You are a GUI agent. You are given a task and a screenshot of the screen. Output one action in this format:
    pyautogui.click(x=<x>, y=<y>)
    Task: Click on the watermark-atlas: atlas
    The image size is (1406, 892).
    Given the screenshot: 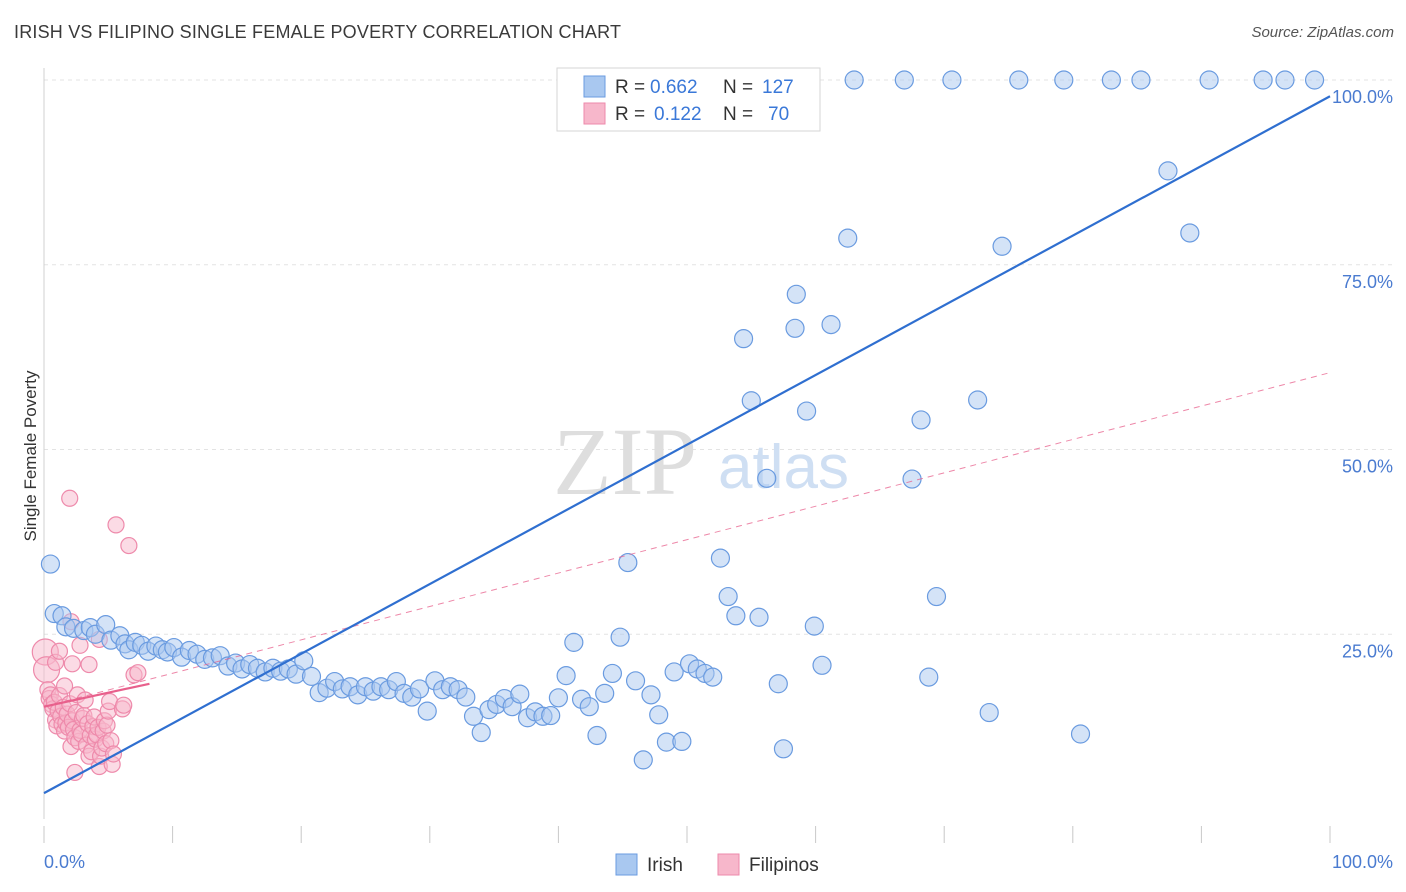 What is the action you would take?
    pyautogui.click(x=783, y=467)
    